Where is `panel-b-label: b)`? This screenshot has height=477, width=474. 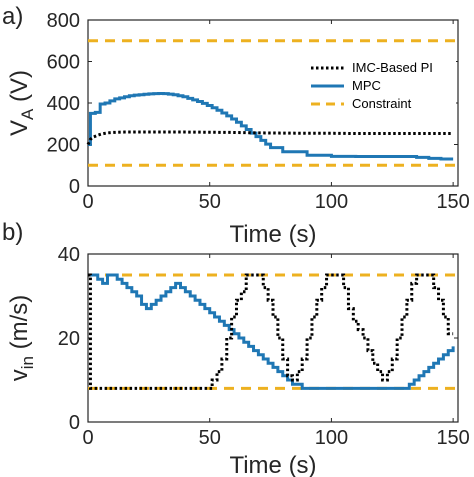
panel-b-label: b) is located at coordinates (12, 232).